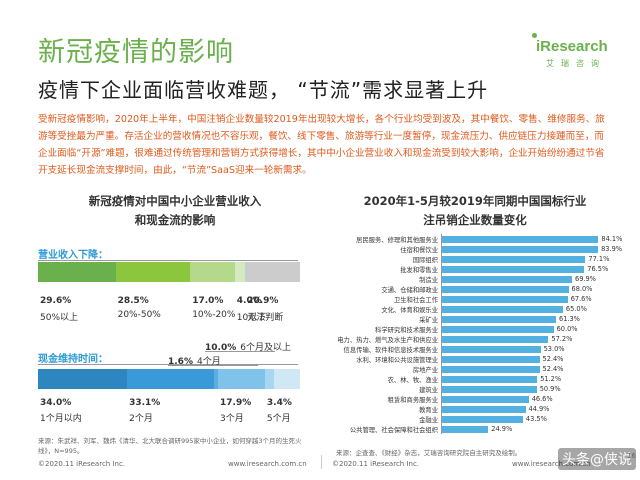 Image resolution: width=640 pixels, height=480 pixels. What do you see at coordinates (419, 270) in the screenshot?
I see `chart-category-label: 批发和零售业` at bounding box center [419, 270].